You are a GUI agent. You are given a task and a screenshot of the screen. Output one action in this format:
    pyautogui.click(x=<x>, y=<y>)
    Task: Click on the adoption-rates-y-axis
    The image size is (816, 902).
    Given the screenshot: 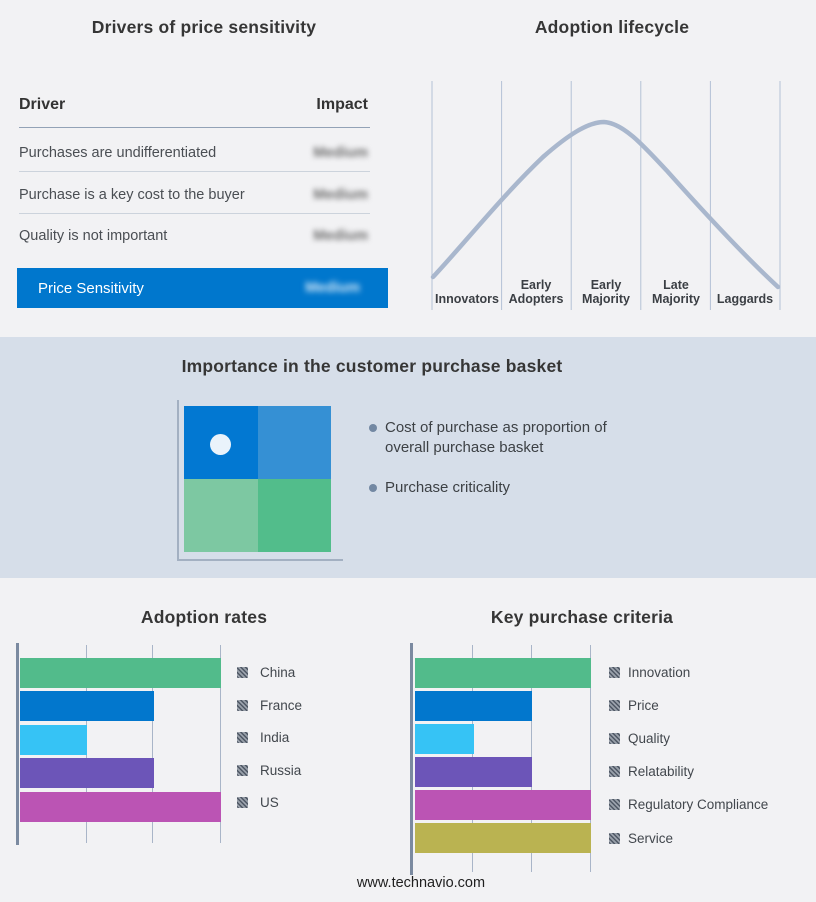 What is the action you would take?
    pyautogui.click(x=17, y=744)
    